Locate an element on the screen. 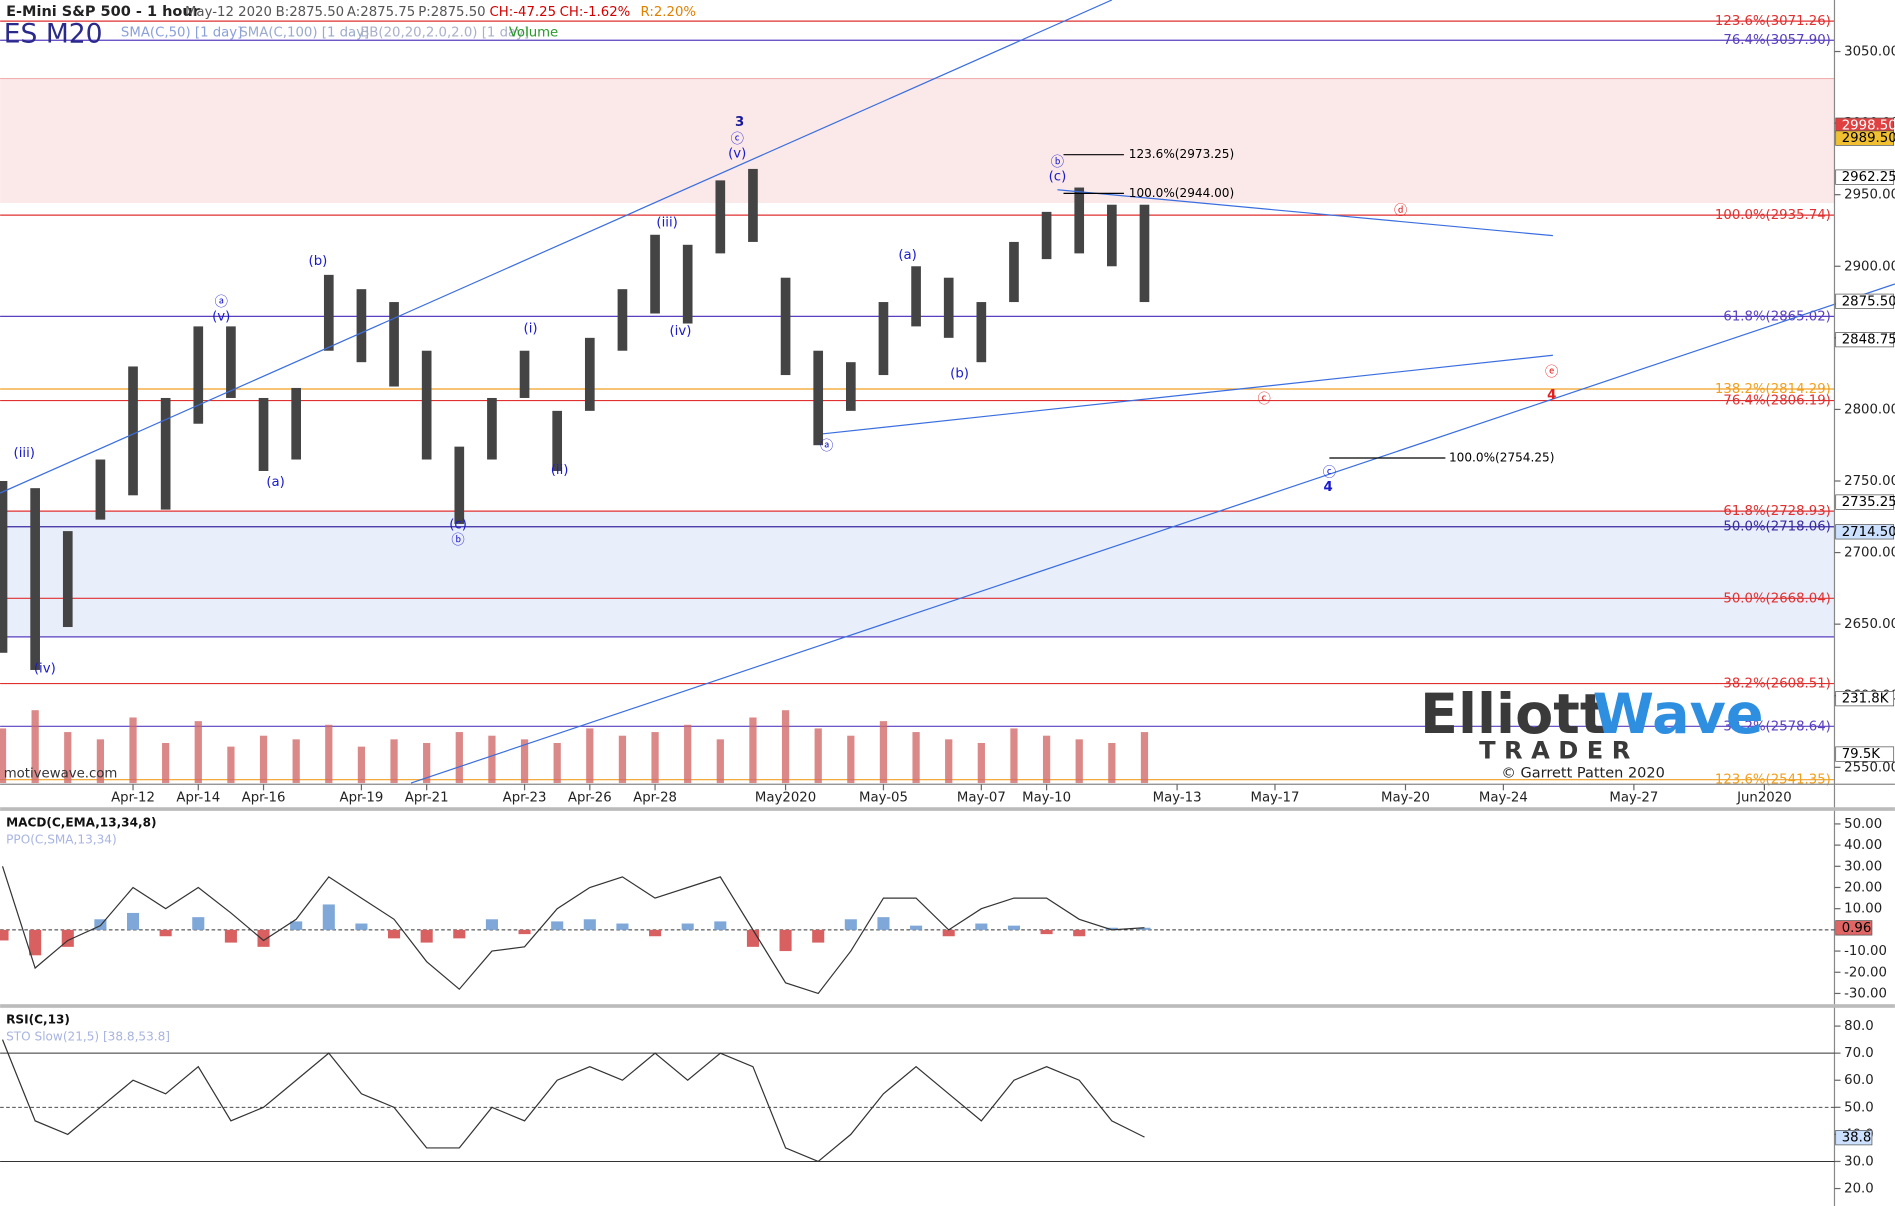 The image size is (1895, 1206). wave-label: 3 is located at coordinates (739, 122).